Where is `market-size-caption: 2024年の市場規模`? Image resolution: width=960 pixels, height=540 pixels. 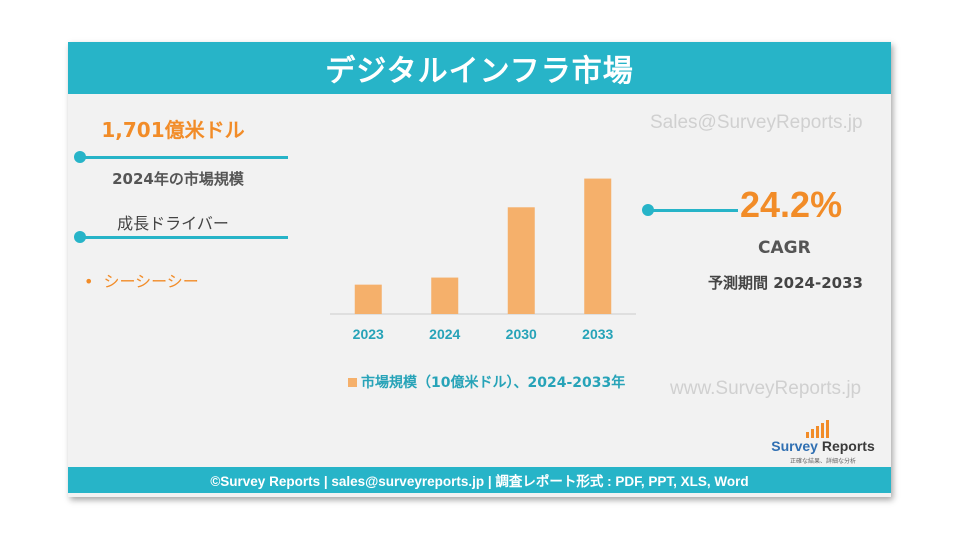 market-size-caption: 2024年の市場規模 is located at coordinates (178, 179).